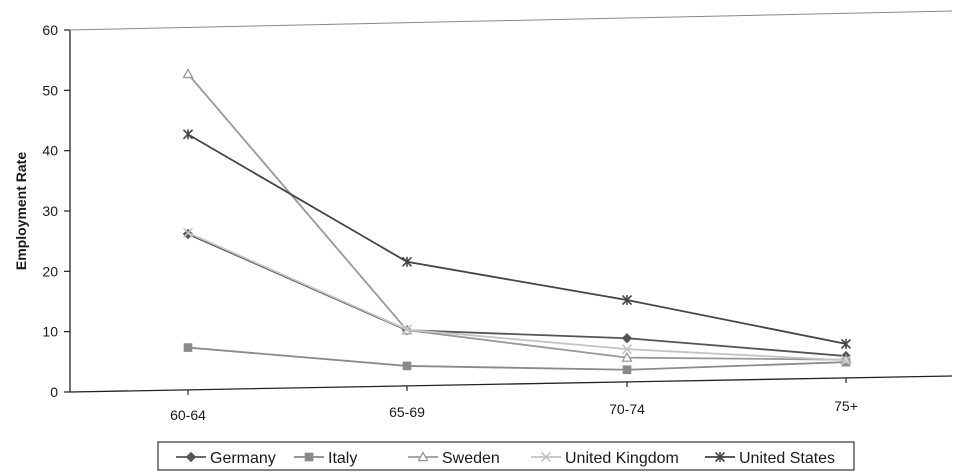 The image size is (958, 473). I want to click on x-tick-label: 70-74, so click(627, 409).